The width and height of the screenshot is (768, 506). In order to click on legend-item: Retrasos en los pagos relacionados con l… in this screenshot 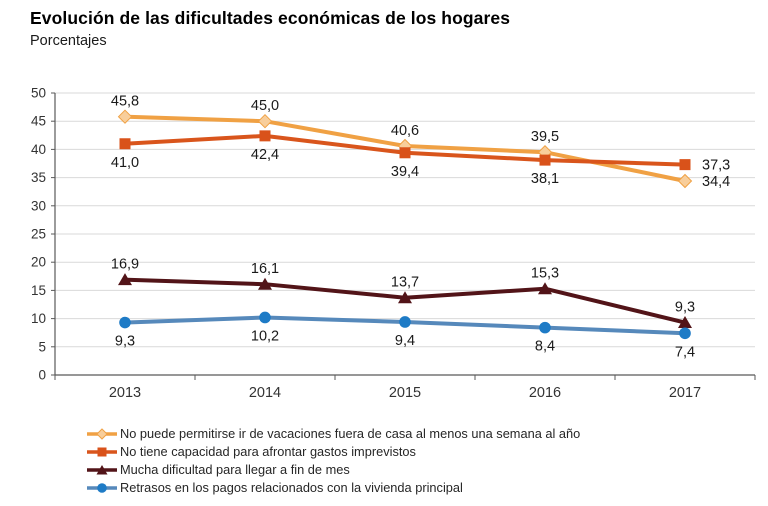, I will do `click(333, 487)`.